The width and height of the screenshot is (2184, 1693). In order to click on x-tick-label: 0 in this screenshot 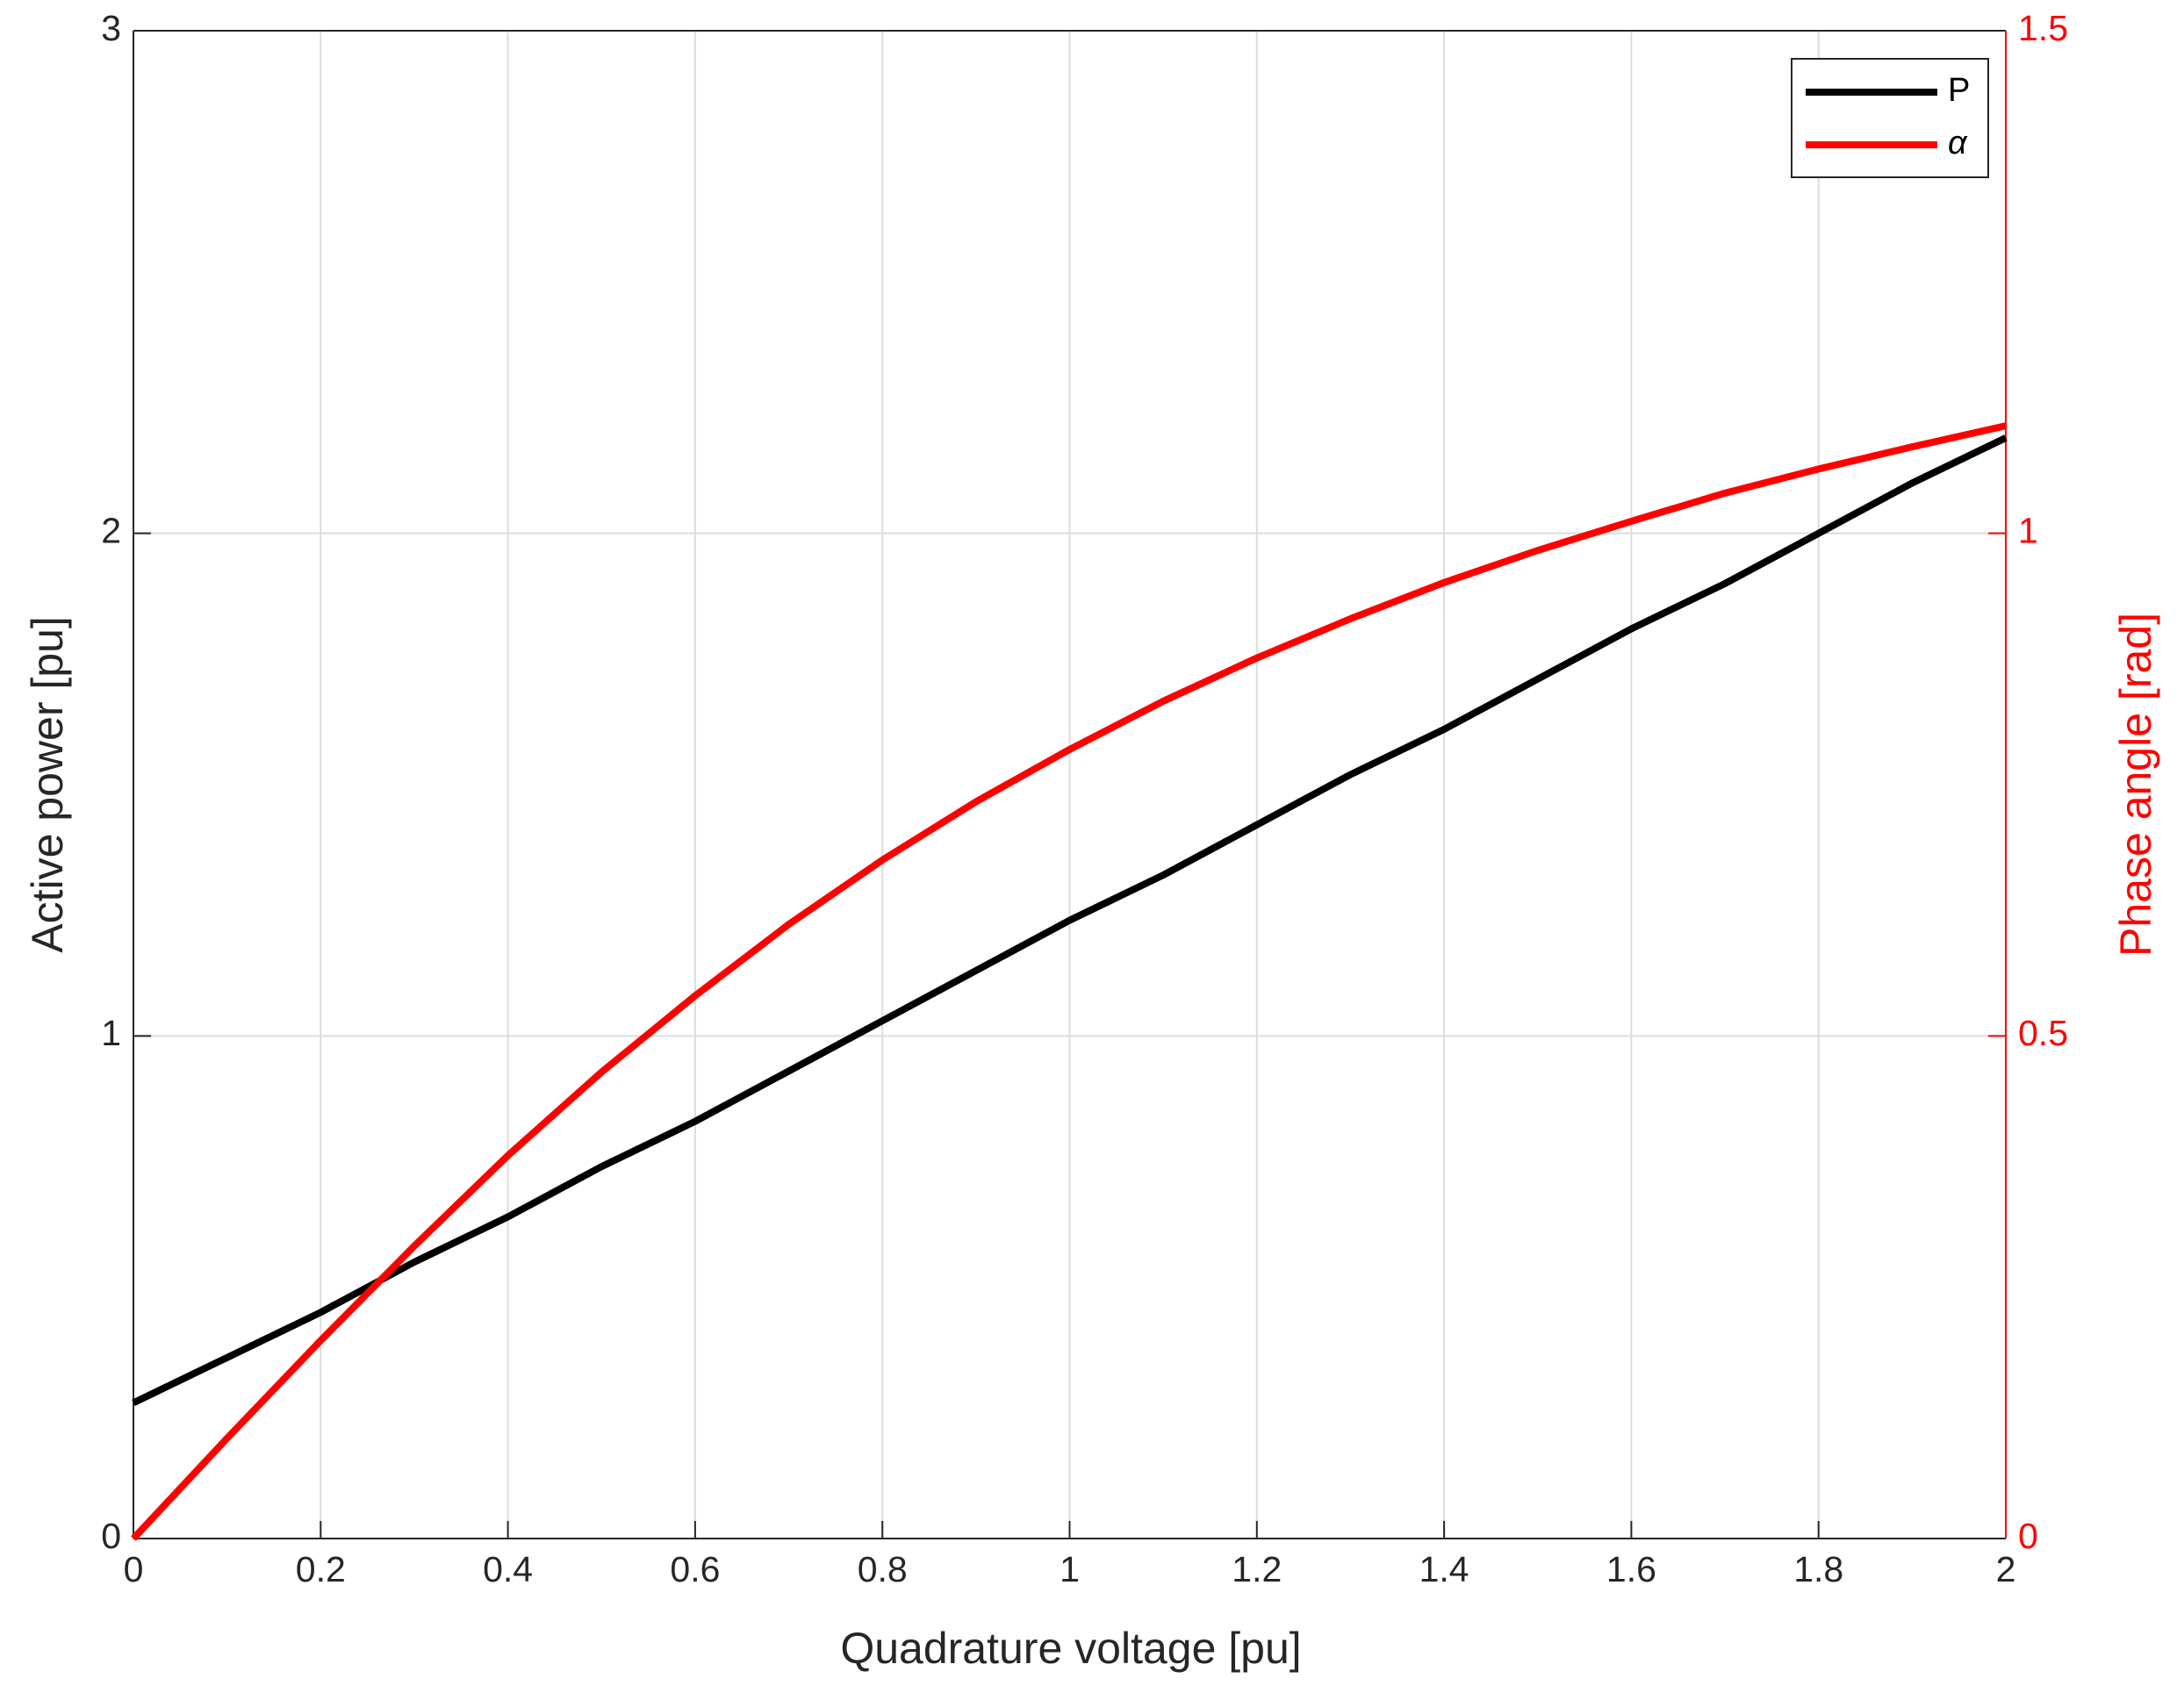, I will do `click(134, 1569)`.